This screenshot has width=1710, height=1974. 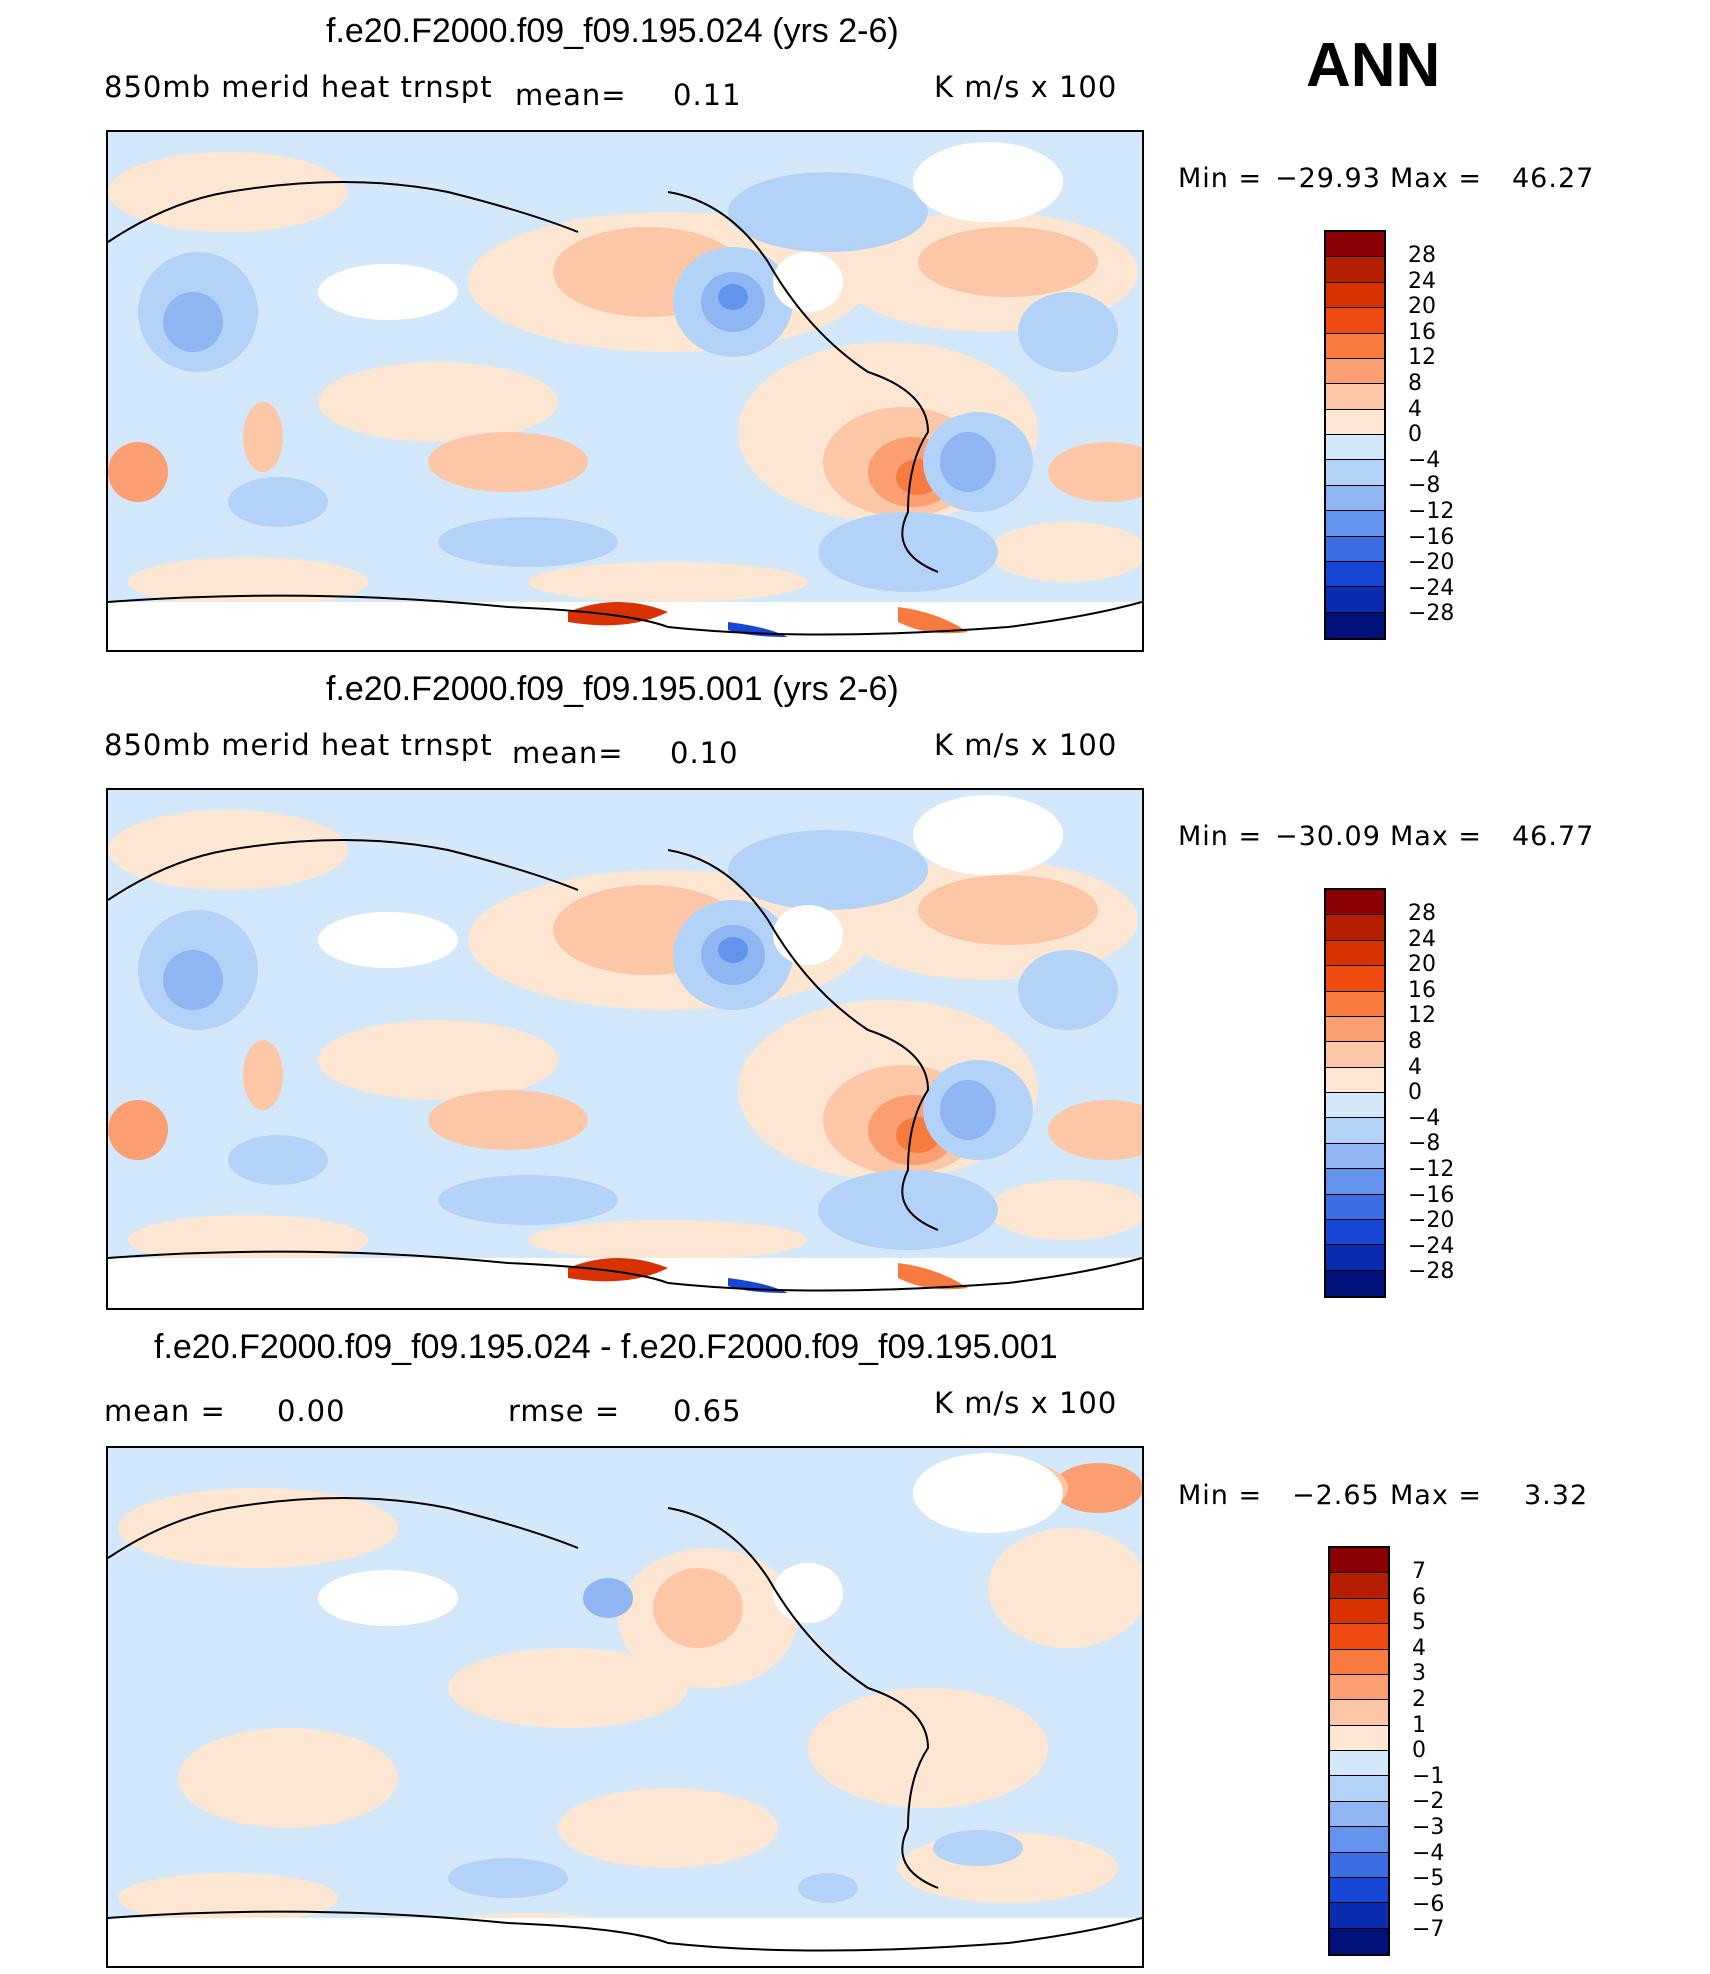 What do you see at coordinates (1415, 1041) in the screenshot?
I see `colorbar-tick-label: 8` at bounding box center [1415, 1041].